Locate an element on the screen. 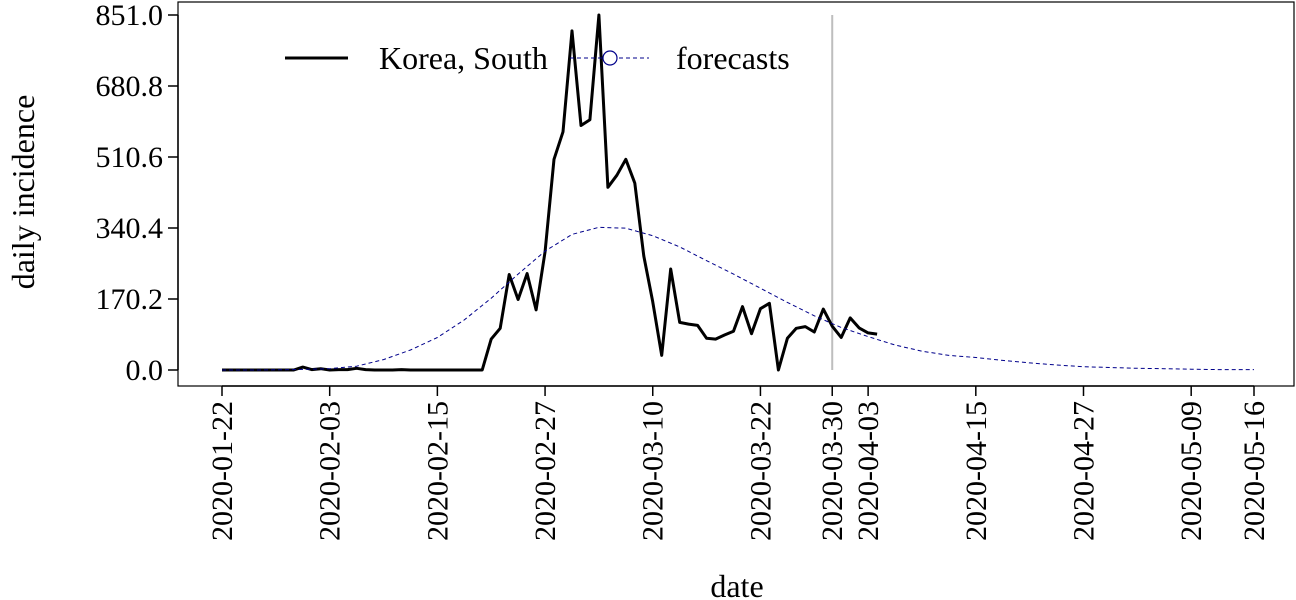  legend: Korea, South forecasts is located at coordinates (537, 58).